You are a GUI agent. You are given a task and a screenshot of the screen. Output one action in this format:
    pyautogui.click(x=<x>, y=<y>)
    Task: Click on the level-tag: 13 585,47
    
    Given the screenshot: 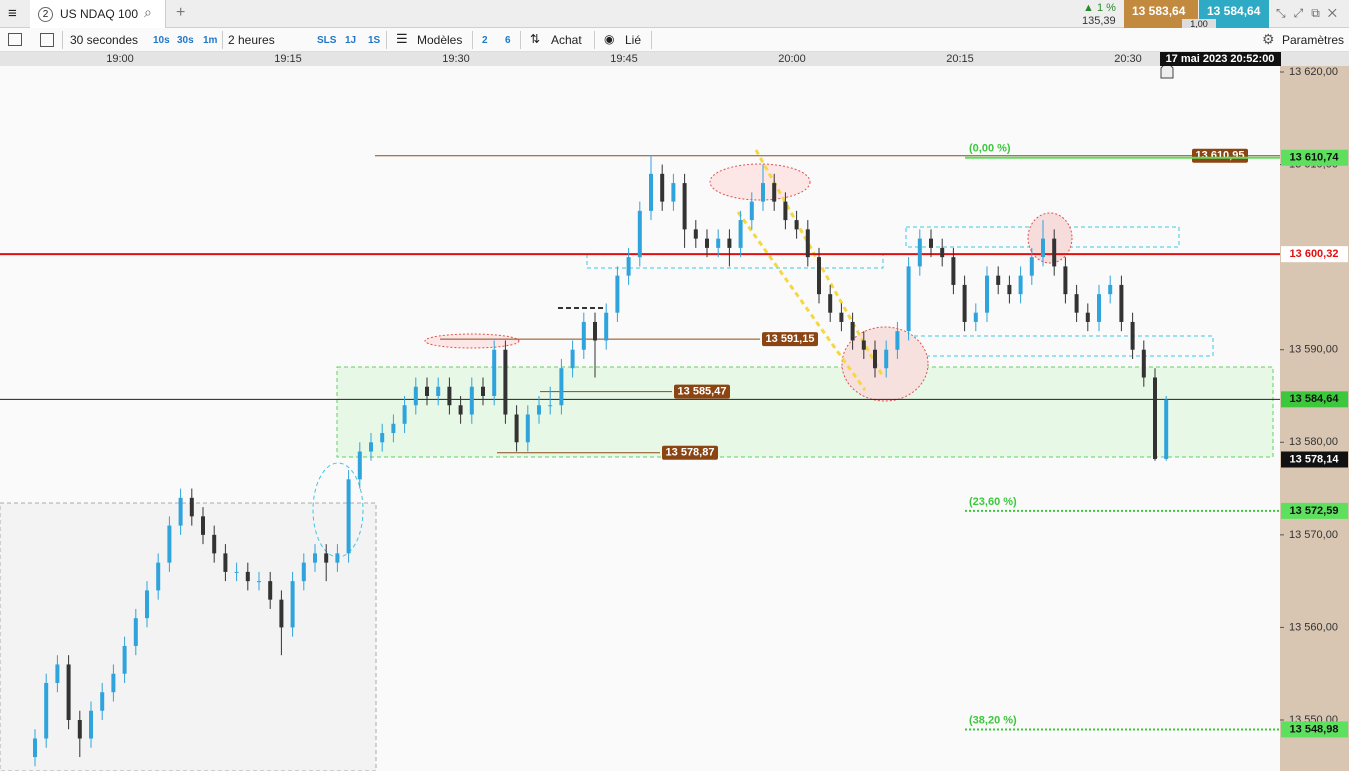 What is the action you would take?
    pyautogui.click(x=702, y=392)
    